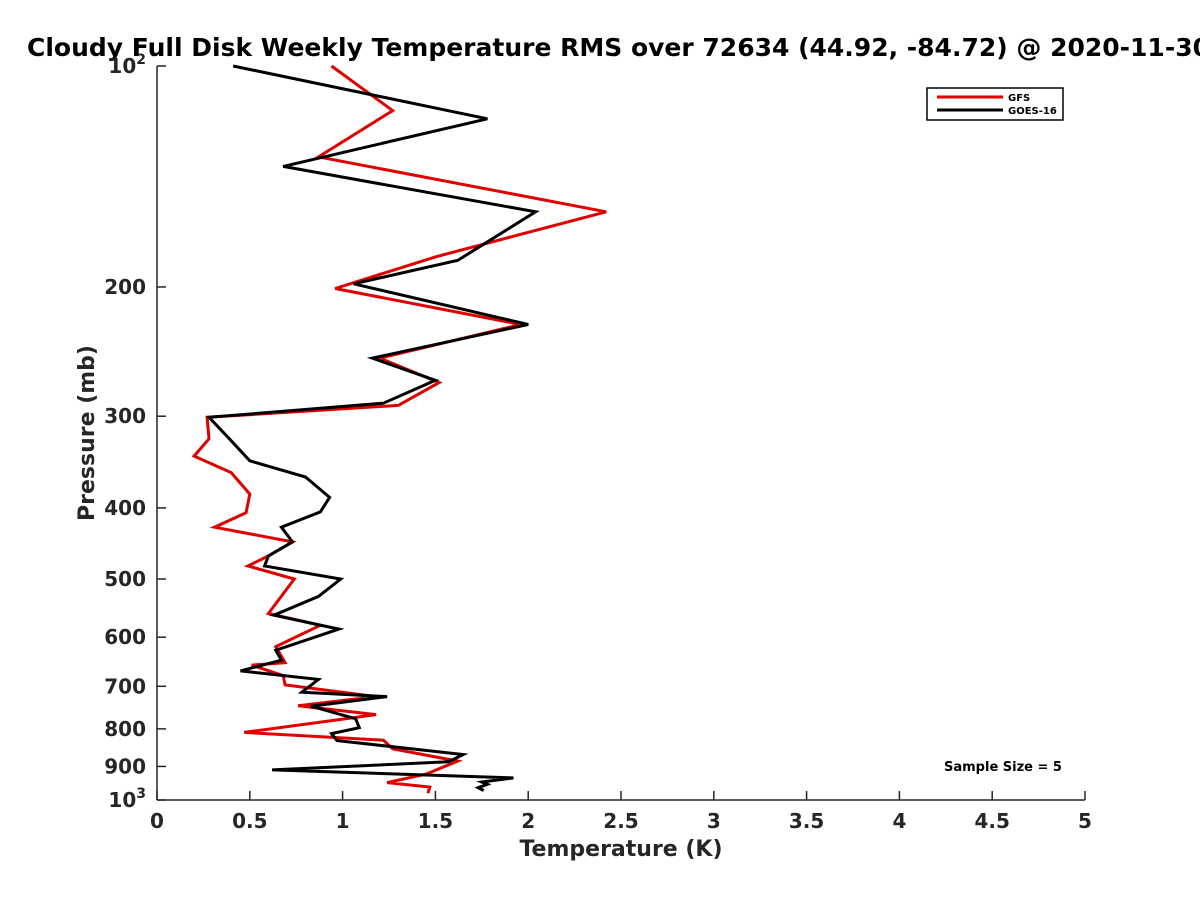  I want to click on y-axis-ticks: 10² 200 300 400 500 600 700 800 900 10³, so click(135, 432).